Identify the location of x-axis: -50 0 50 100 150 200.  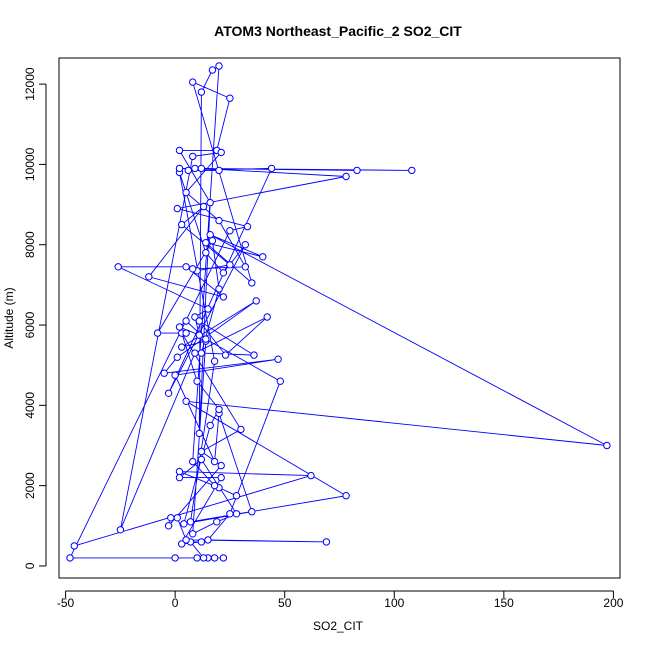
(340, 600).